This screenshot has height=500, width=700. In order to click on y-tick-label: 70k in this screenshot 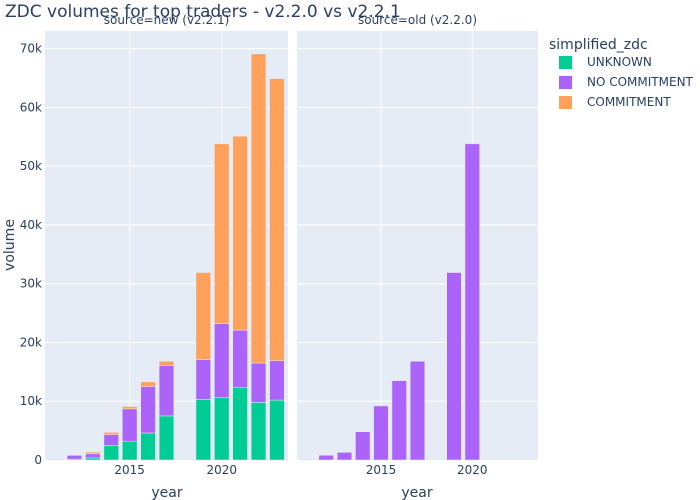, I will do `click(31, 49)`.